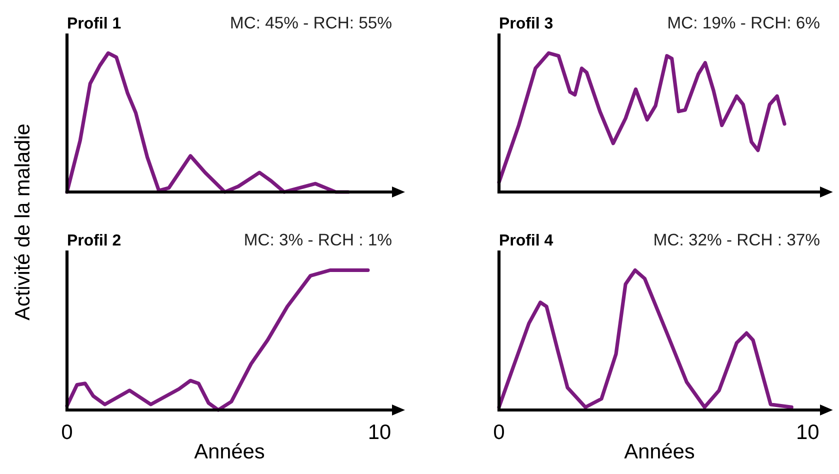 This screenshot has height=474, width=839. Describe the element at coordinates (22, 222) in the screenshot. I see `y-axis-title: Activité de la maladie` at that location.